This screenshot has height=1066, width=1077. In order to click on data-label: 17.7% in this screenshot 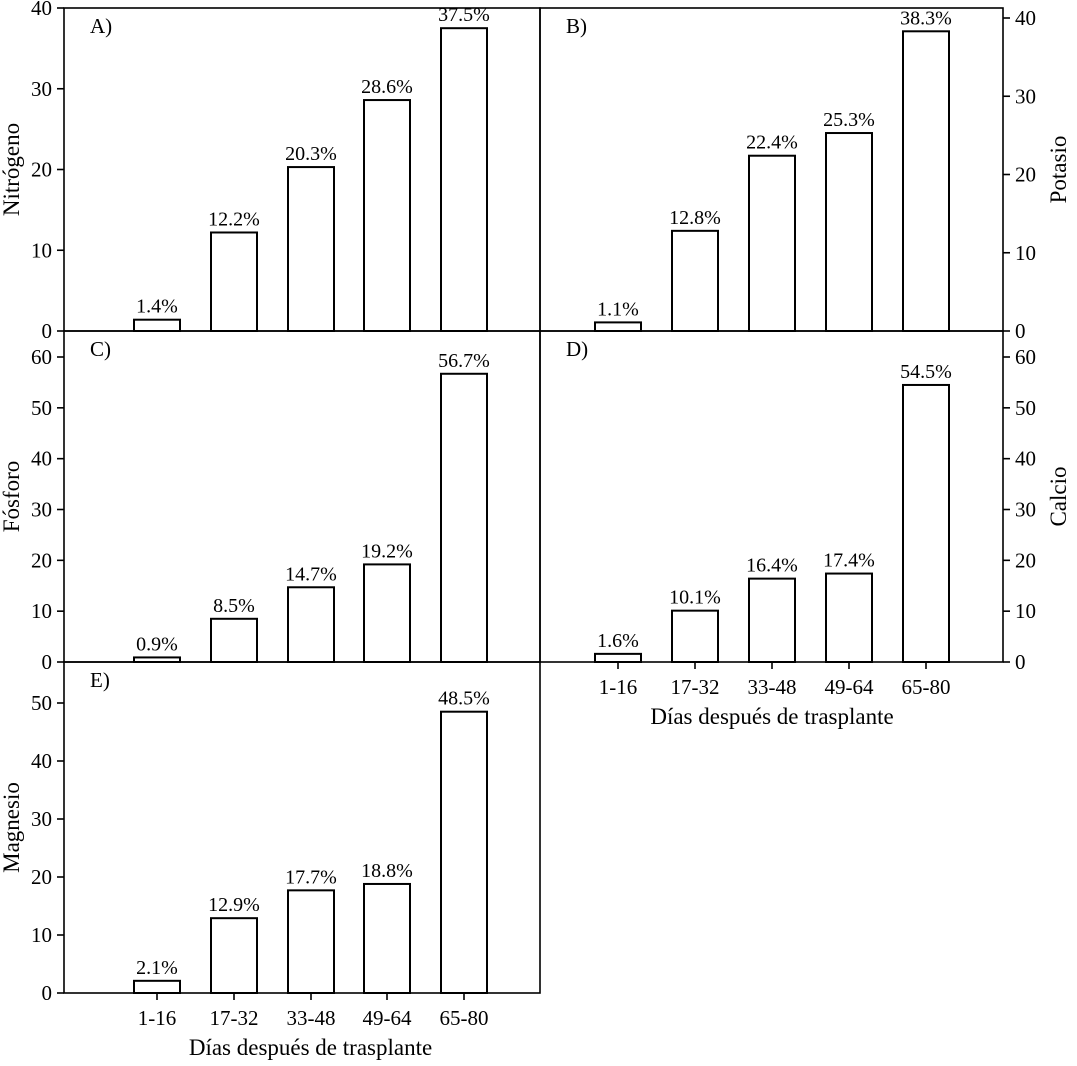, I will do `click(311, 877)`.